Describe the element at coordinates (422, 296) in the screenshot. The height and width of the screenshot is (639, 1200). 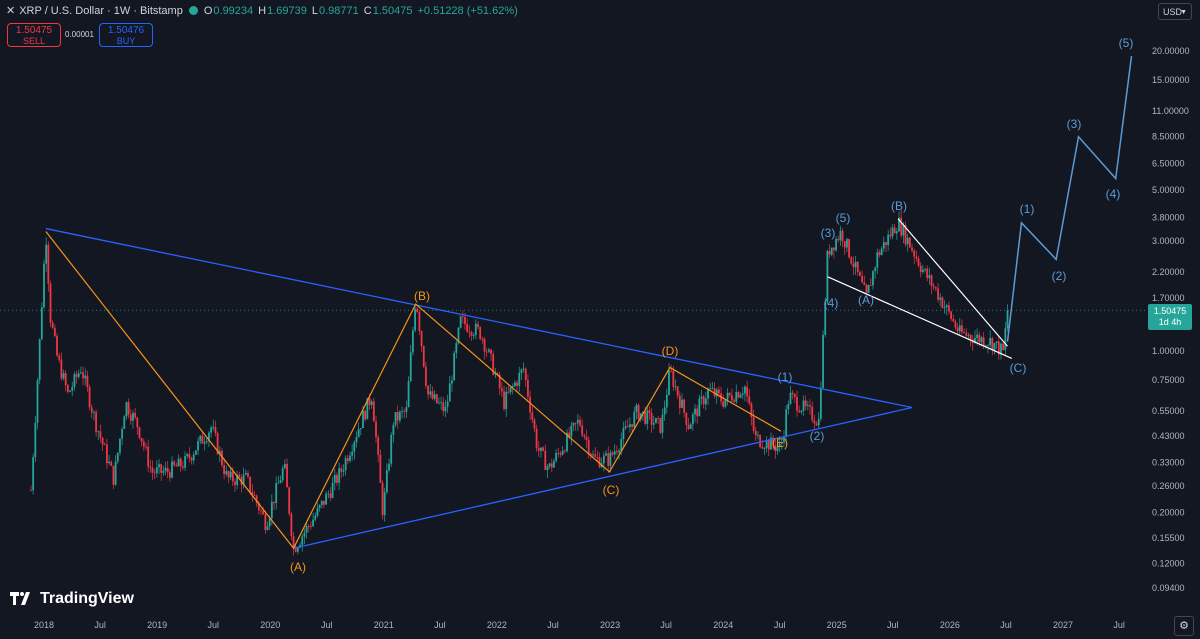
I see `wave-label: (B)` at that location.